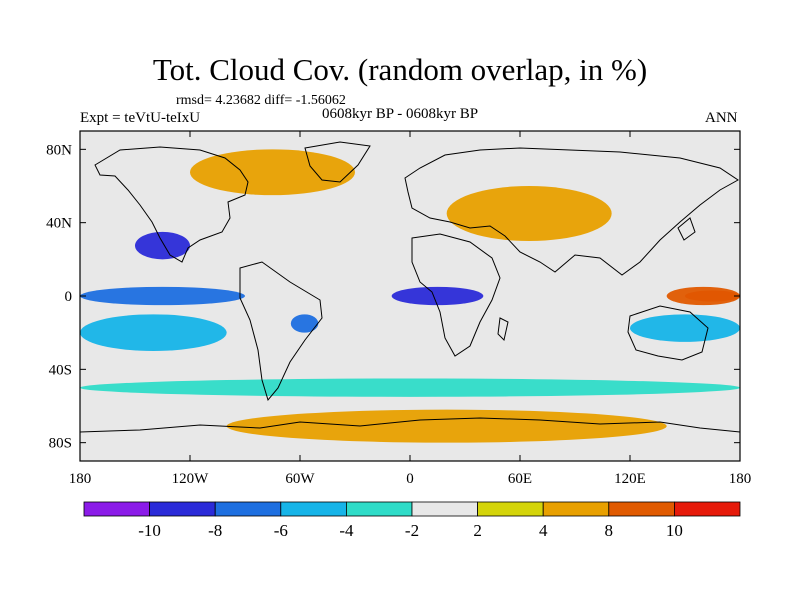 Image resolution: width=800 pixels, height=600 pixels. What do you see at coordinates (261, 100) in the screenshot?
I see `stats-label: rmsd= 4.23682 diff= -1.56062` at bounding box center [261, 100].